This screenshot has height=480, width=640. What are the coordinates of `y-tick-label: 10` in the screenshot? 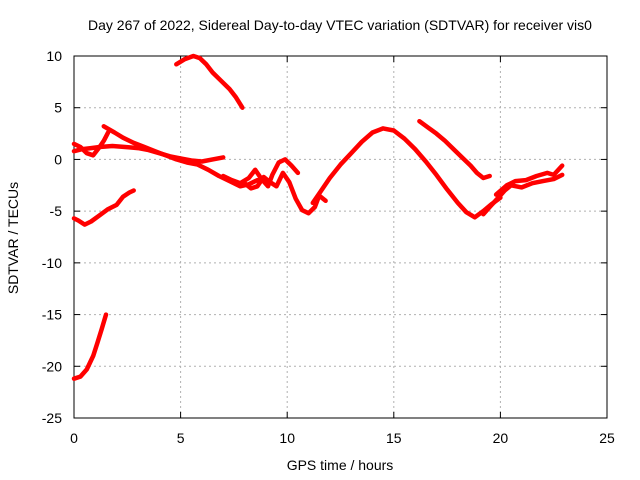 It's located at (54, 56).